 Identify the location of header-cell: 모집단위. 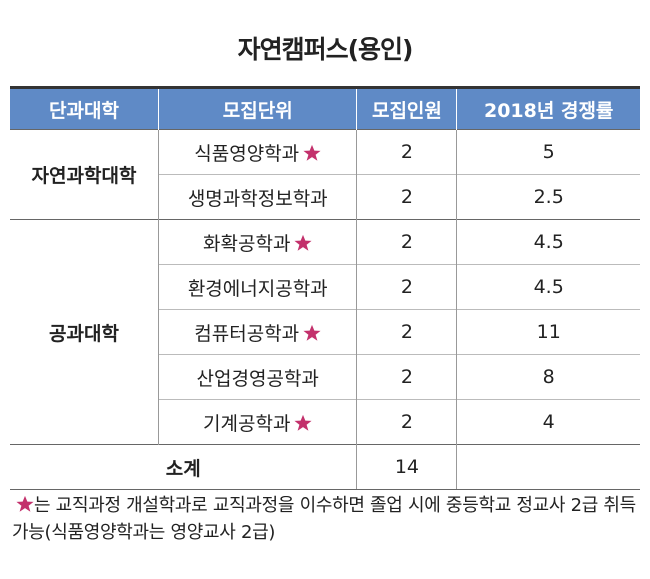
(257, 108).